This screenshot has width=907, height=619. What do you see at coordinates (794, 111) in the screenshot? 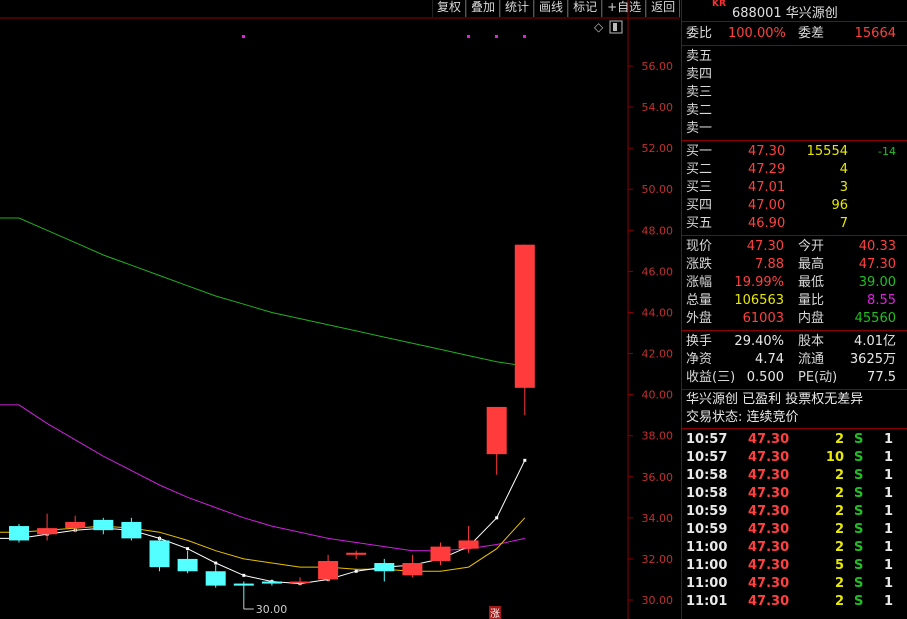
I see `sell-row: 卖二` at bounding box center [794, 111].